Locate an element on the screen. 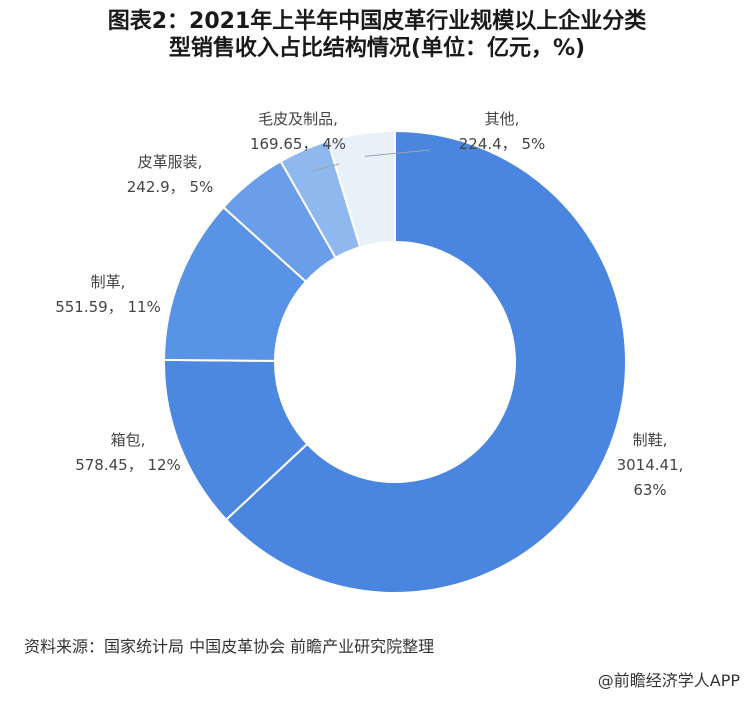 This screenshot has height=711, width=754. chart-title-line1: 图表2：2021年上半年中国皮革行业规模以上企业分类 is located at coordinates (377, 21).